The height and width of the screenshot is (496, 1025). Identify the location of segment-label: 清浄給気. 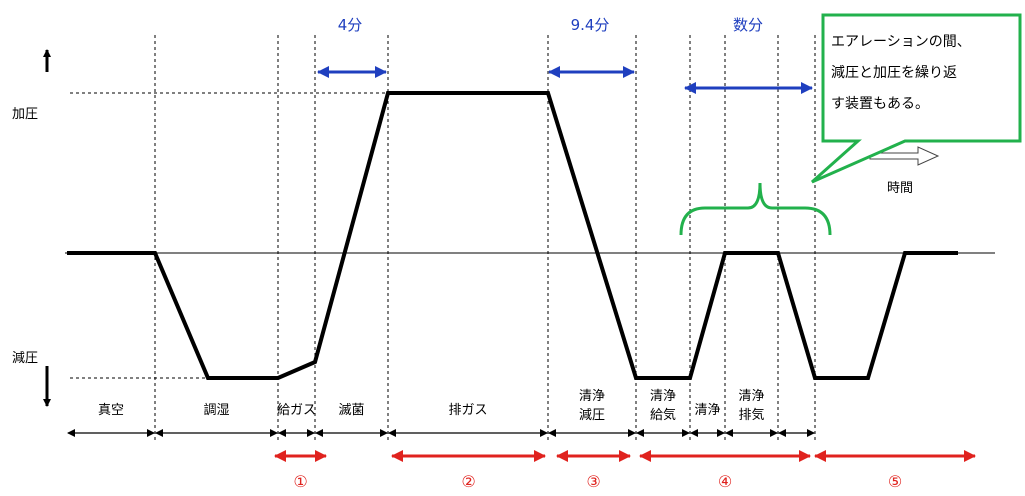
(663, 406).